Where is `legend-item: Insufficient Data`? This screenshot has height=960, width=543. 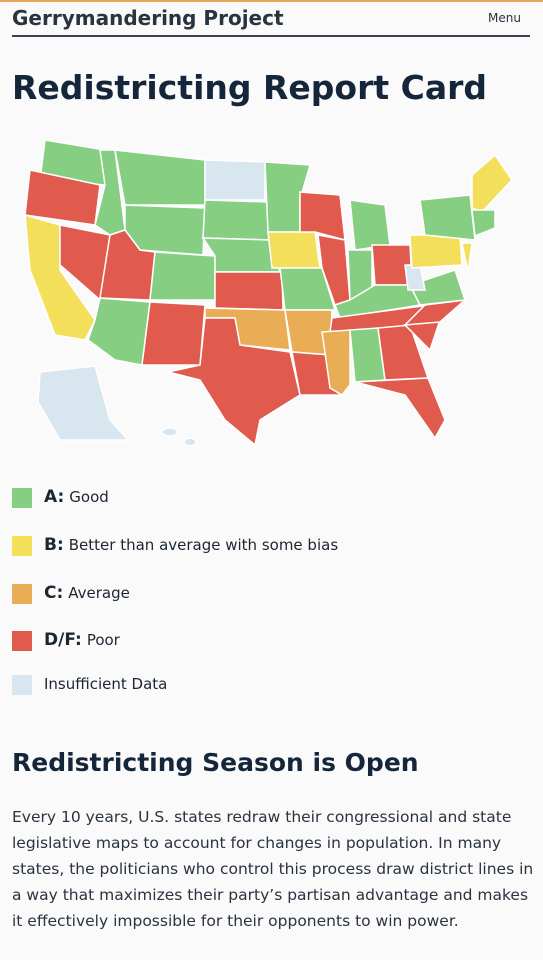 legend-item: Insufficient Data is located at coordinates (89, 684).